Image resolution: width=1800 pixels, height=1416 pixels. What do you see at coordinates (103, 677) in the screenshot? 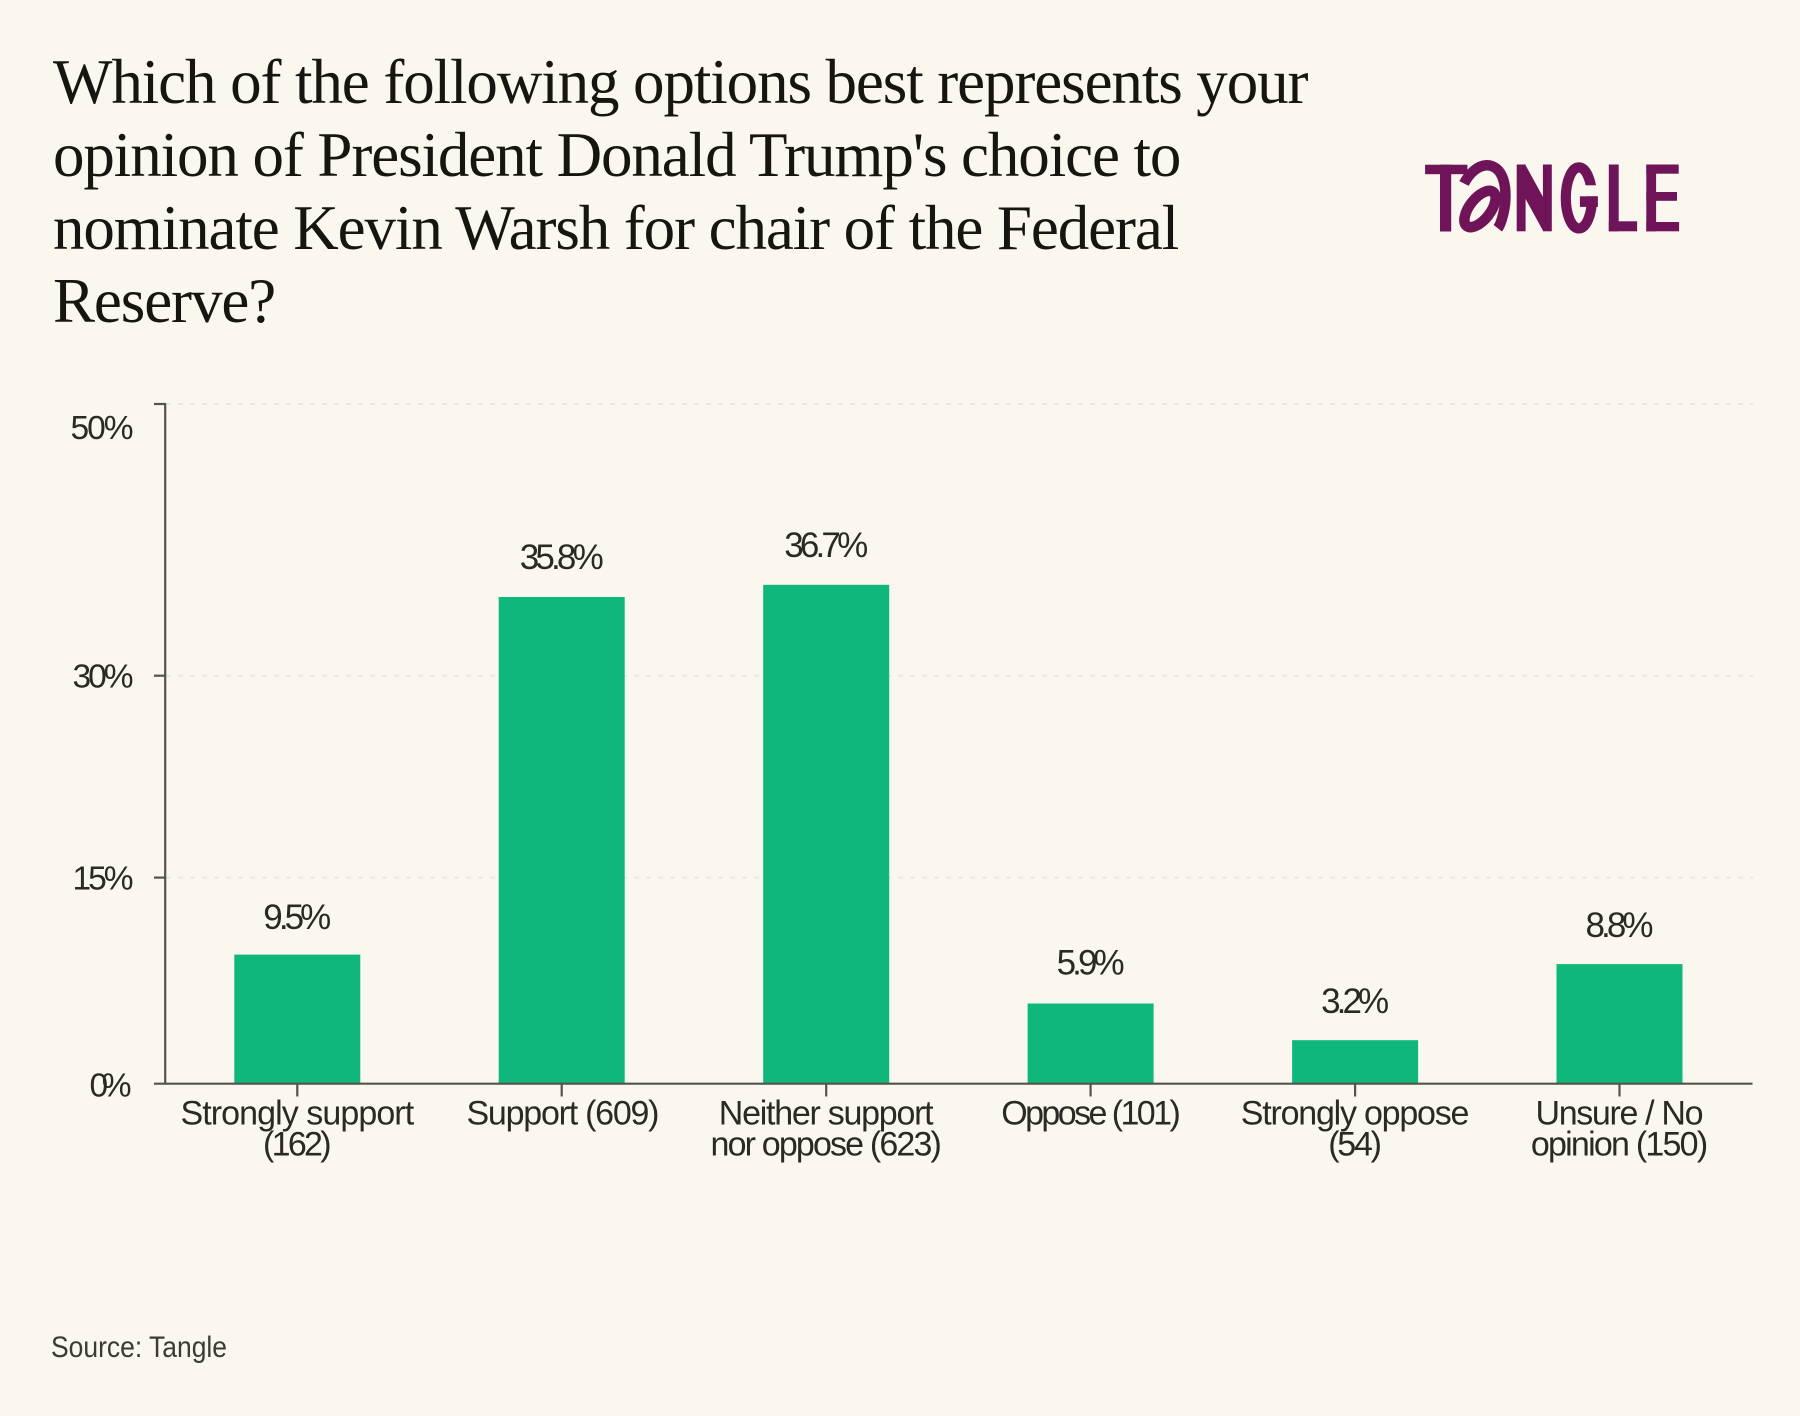
I see `svg-text: 30%` at bounding box center [103, 677].